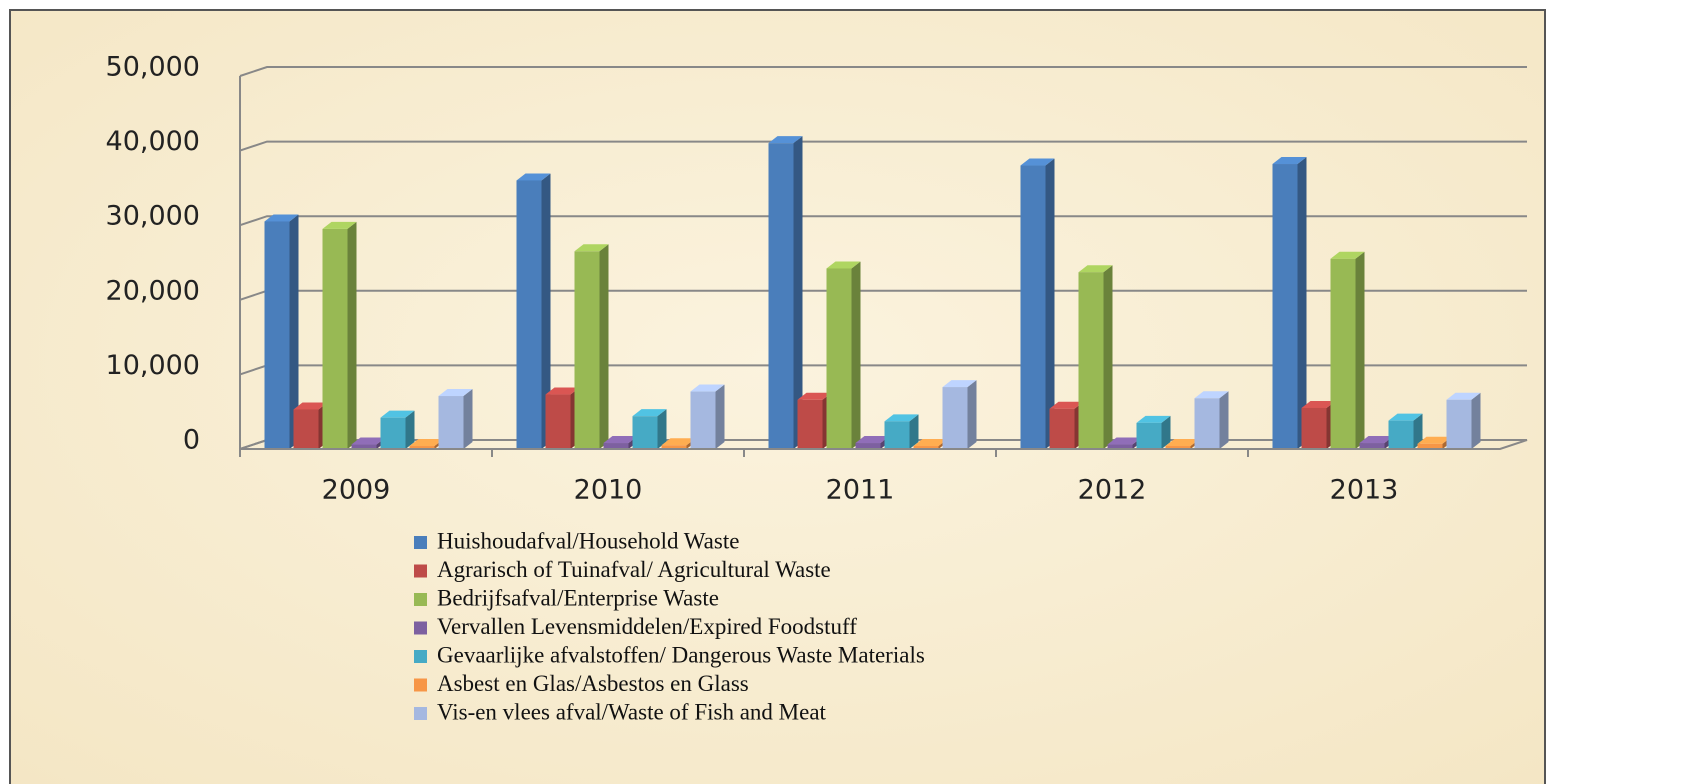  What do you see at coordinates (1364, 490) in the screenshot?
I see `x-tick-label: 2013` at bounding box center [1364, 490].